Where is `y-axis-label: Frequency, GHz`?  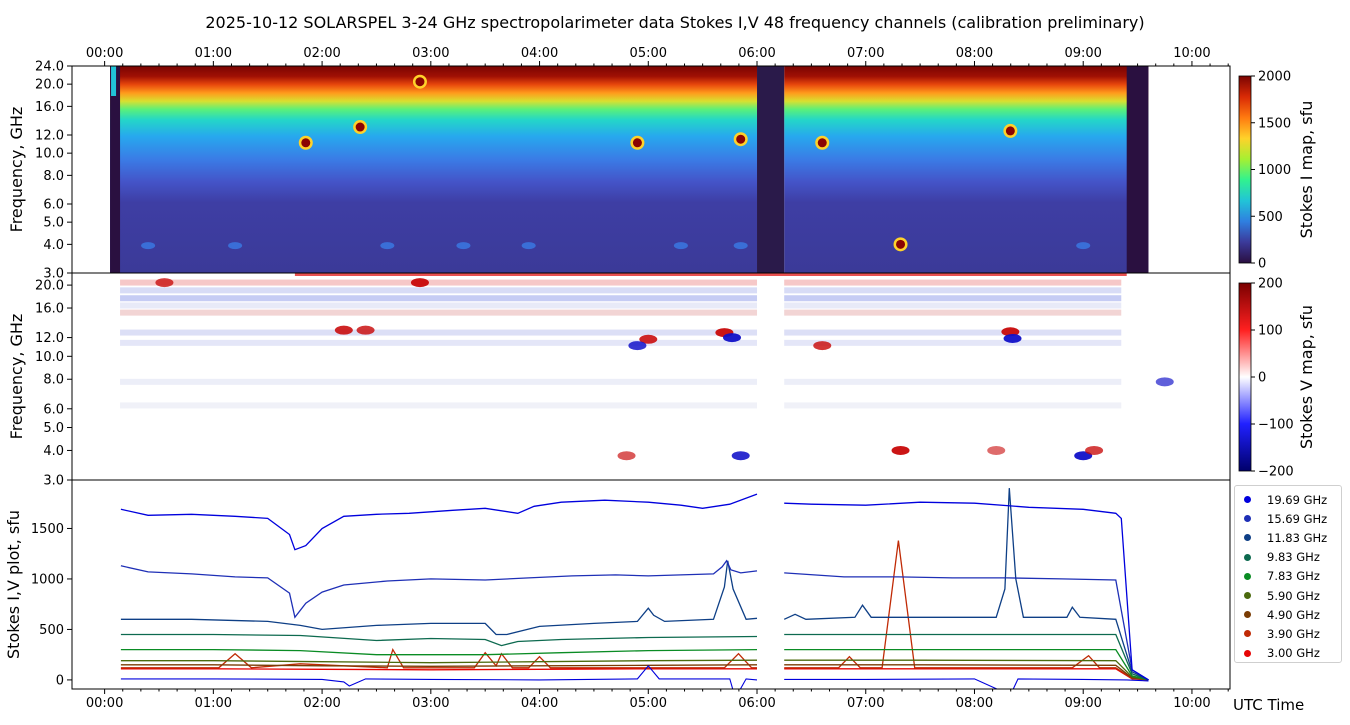
y-axis-label: Frequency, GHz is located at coordinates (16, 377).